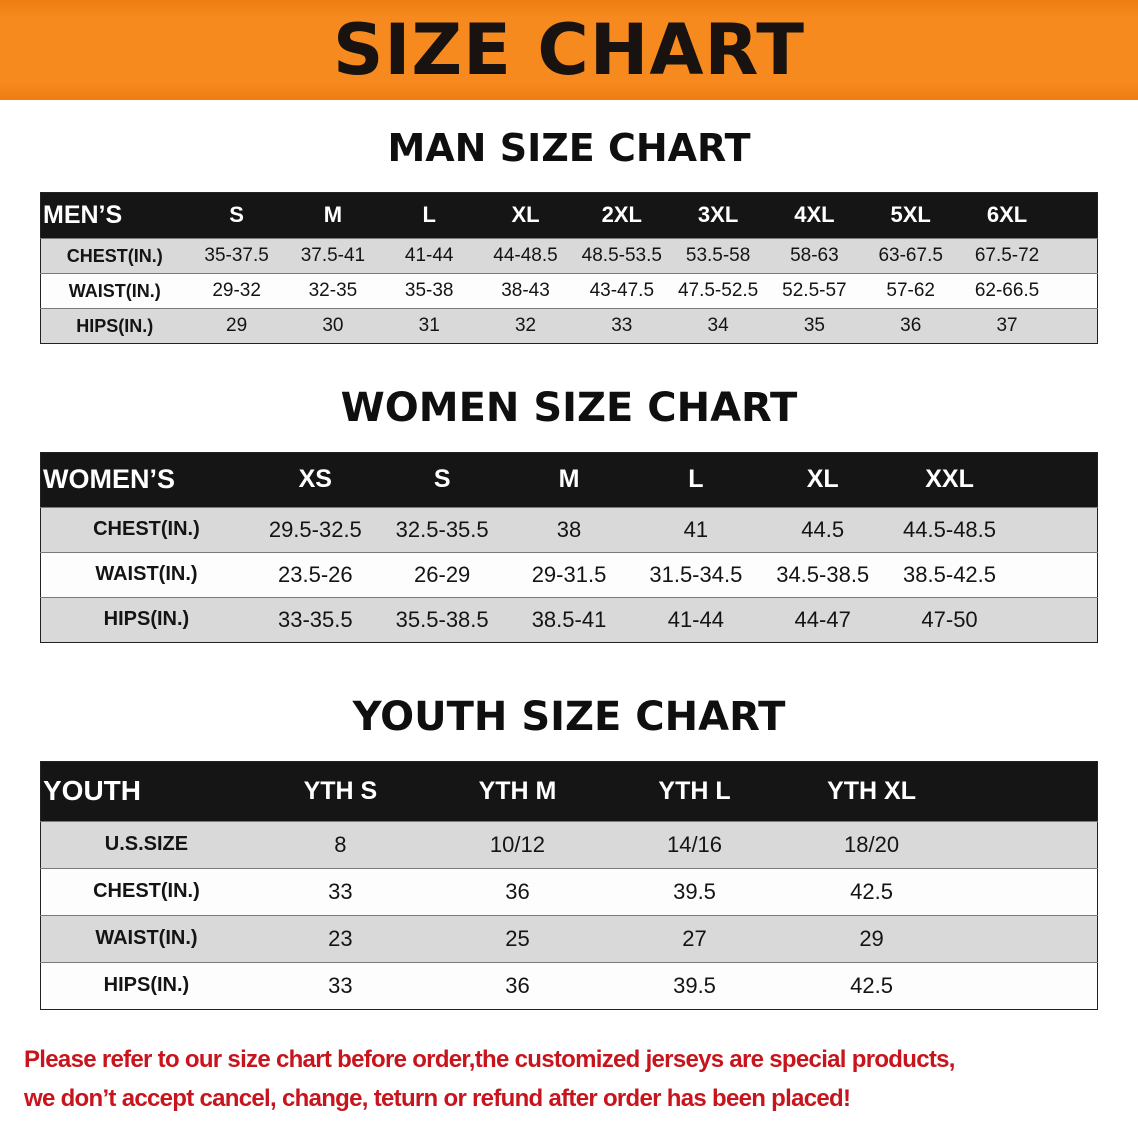  What do you see at coordinates (525, 291) in the screenshot?
I see `measurement-value-cell: 38-43` at bounding box center [525, 291].